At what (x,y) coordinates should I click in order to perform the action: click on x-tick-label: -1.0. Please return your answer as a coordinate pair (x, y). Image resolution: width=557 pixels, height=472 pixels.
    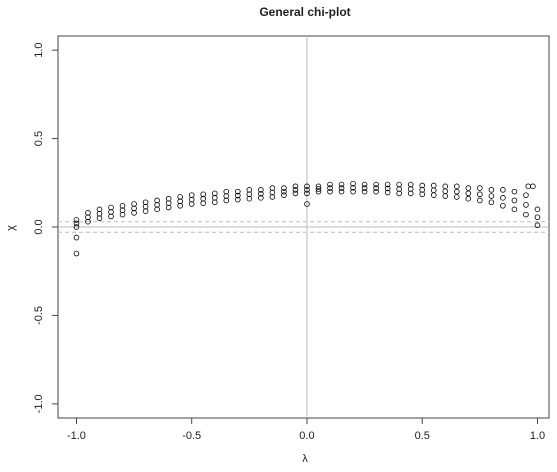
    Looking at the image, I should click on (76, 436).